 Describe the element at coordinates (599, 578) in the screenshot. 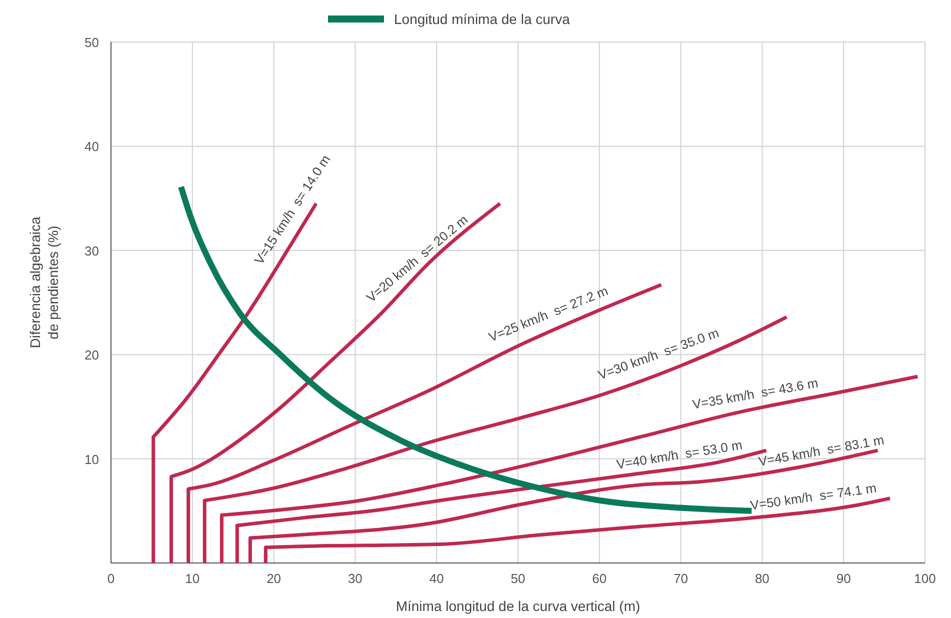

I see `x-tick-label: 60` at that location.